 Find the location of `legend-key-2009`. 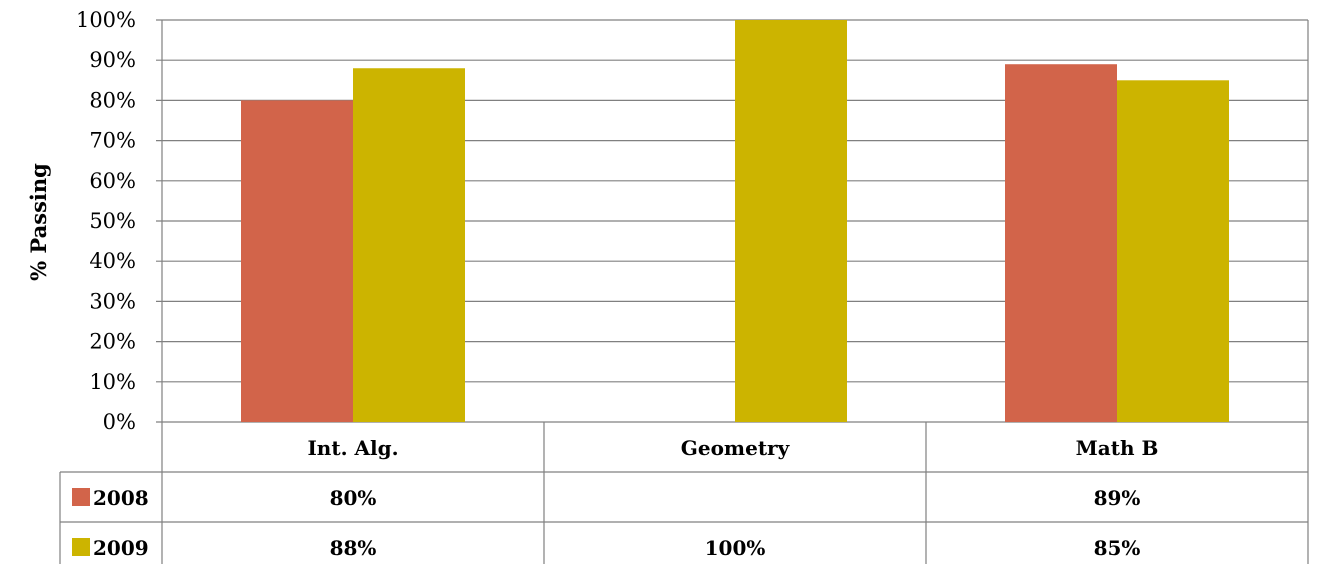

legend-key-2009 is located at coordinates (81, 547).